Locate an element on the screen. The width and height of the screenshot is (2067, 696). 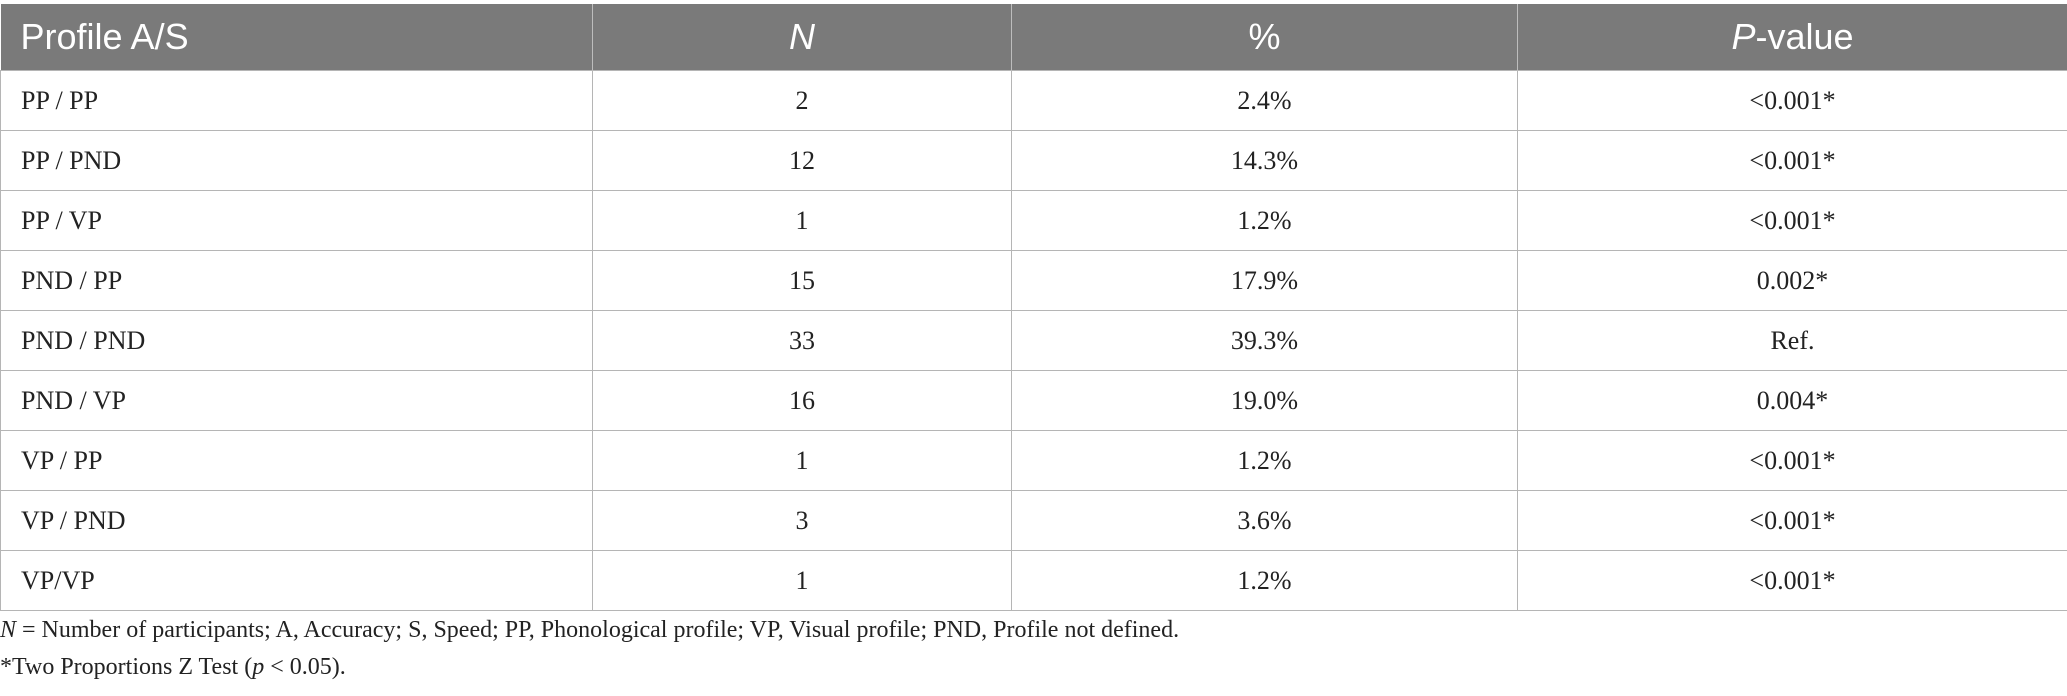
cell-n: 33 is located at coordinates (802, 340).